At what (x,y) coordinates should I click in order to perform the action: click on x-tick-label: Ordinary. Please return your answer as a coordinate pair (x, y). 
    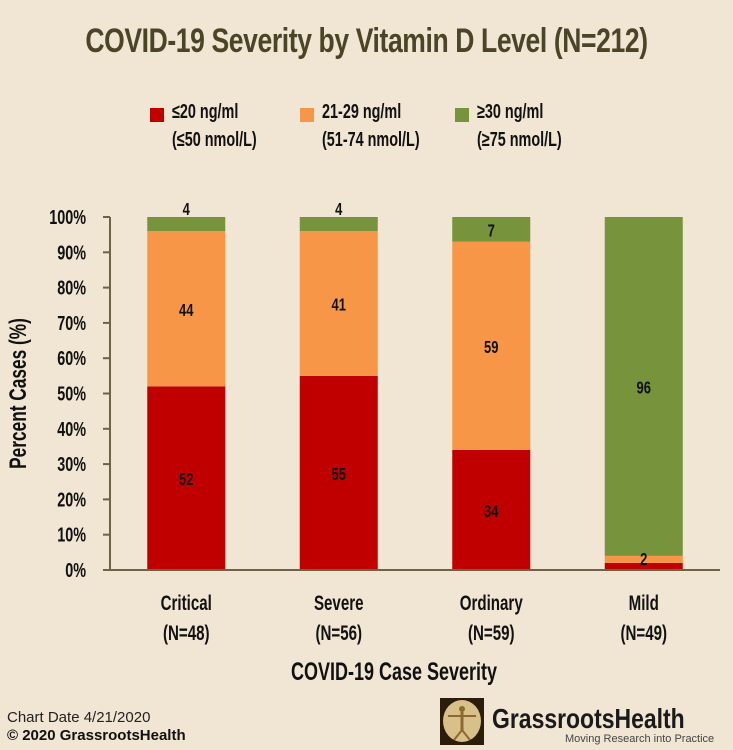
    Looking at the image, I should click on (492, 602).